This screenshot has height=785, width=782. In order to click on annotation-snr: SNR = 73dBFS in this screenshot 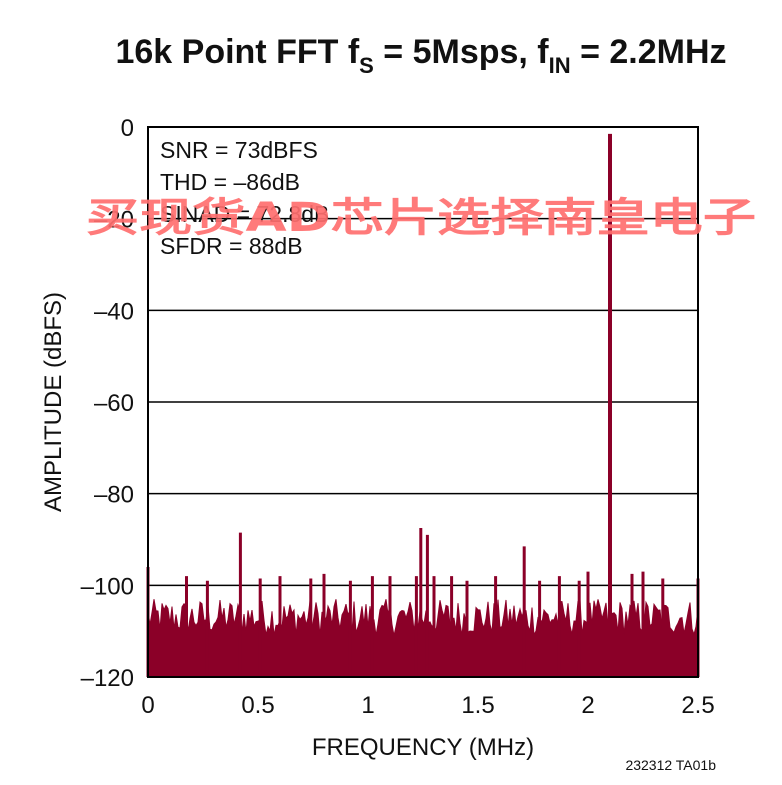, I will do `click(239, 150)`.